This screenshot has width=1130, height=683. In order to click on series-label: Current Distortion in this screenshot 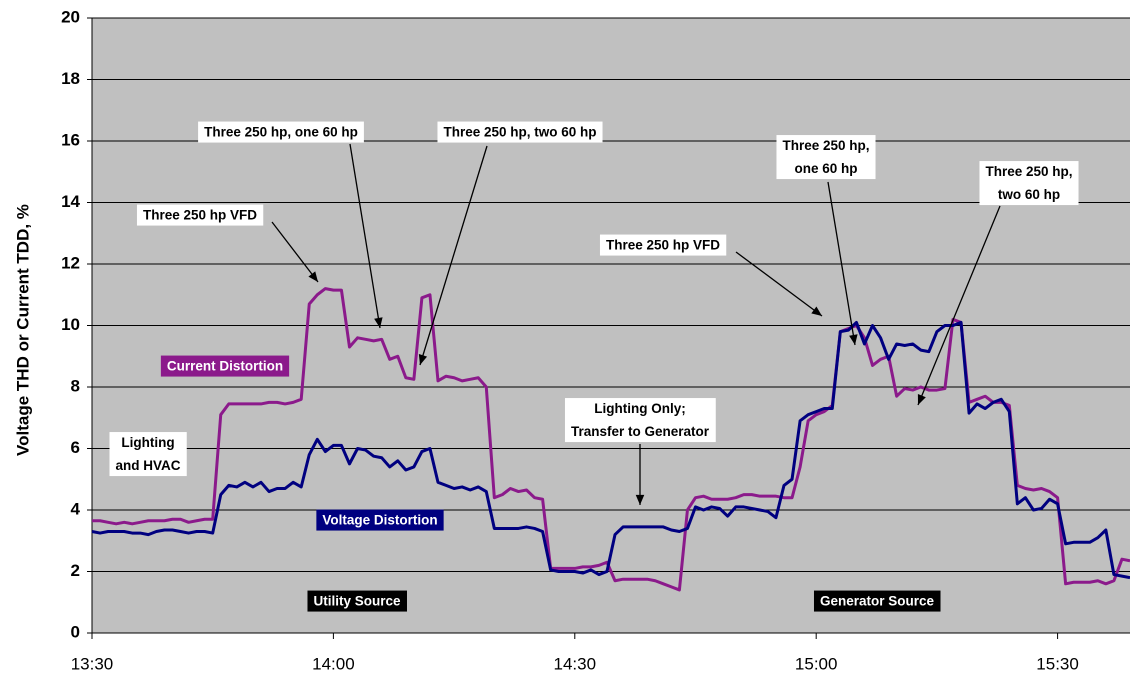, I will do `click(225, 366)`.